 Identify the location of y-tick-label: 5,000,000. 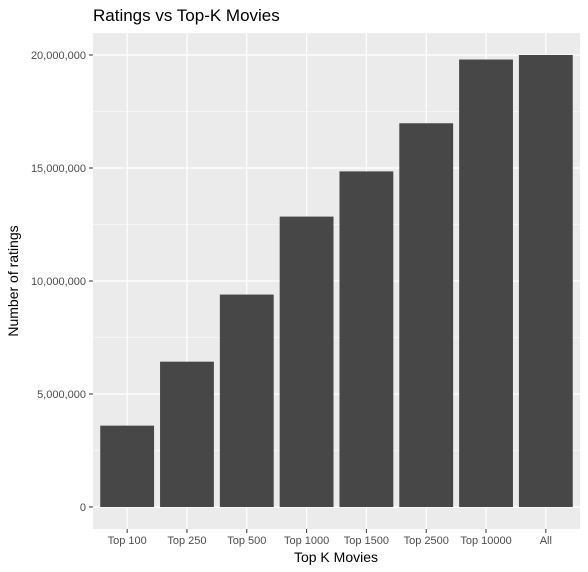
(61, 395).